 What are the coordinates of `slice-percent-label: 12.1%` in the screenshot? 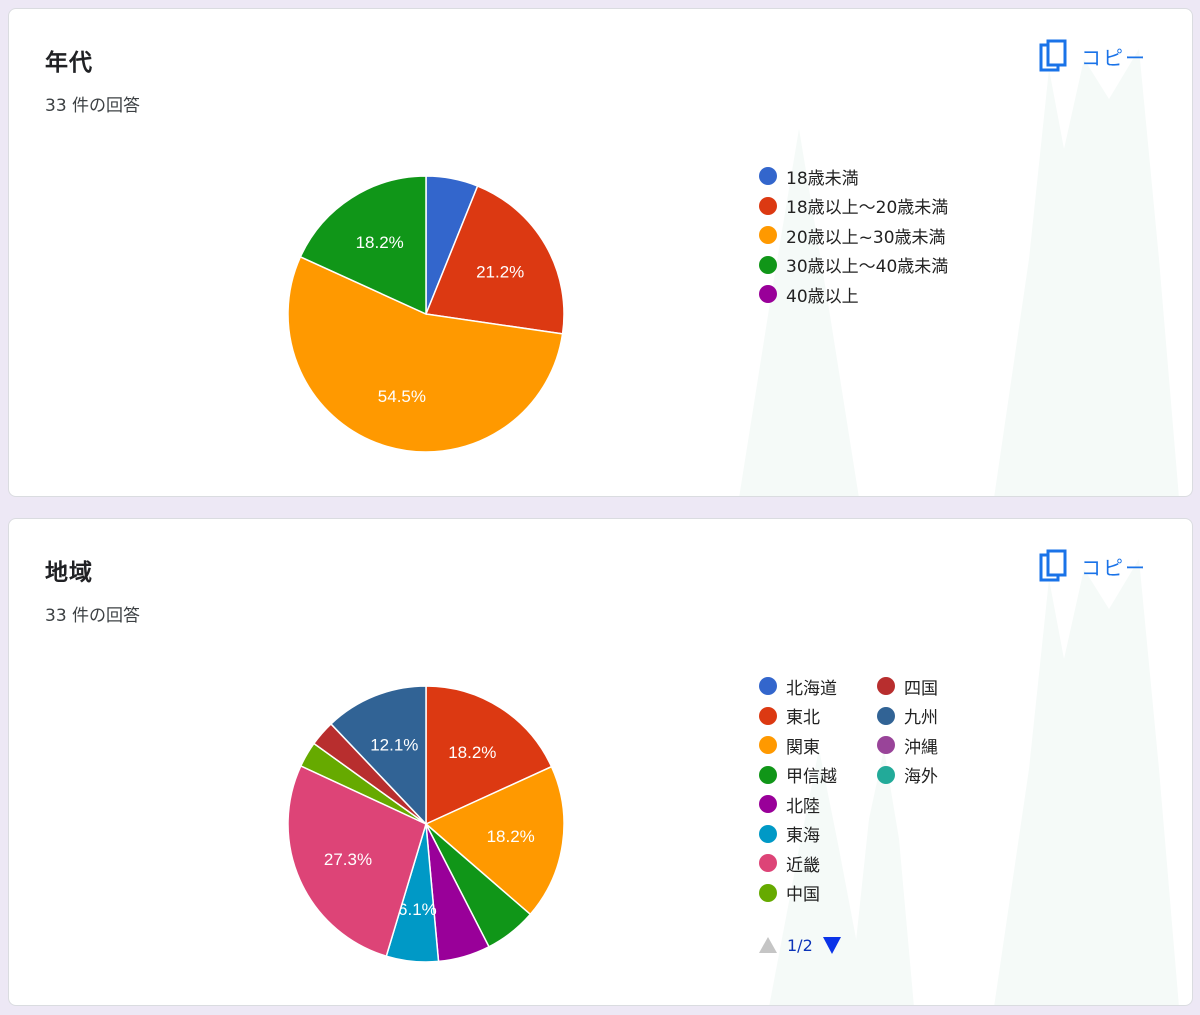 It's located at (394, 745).